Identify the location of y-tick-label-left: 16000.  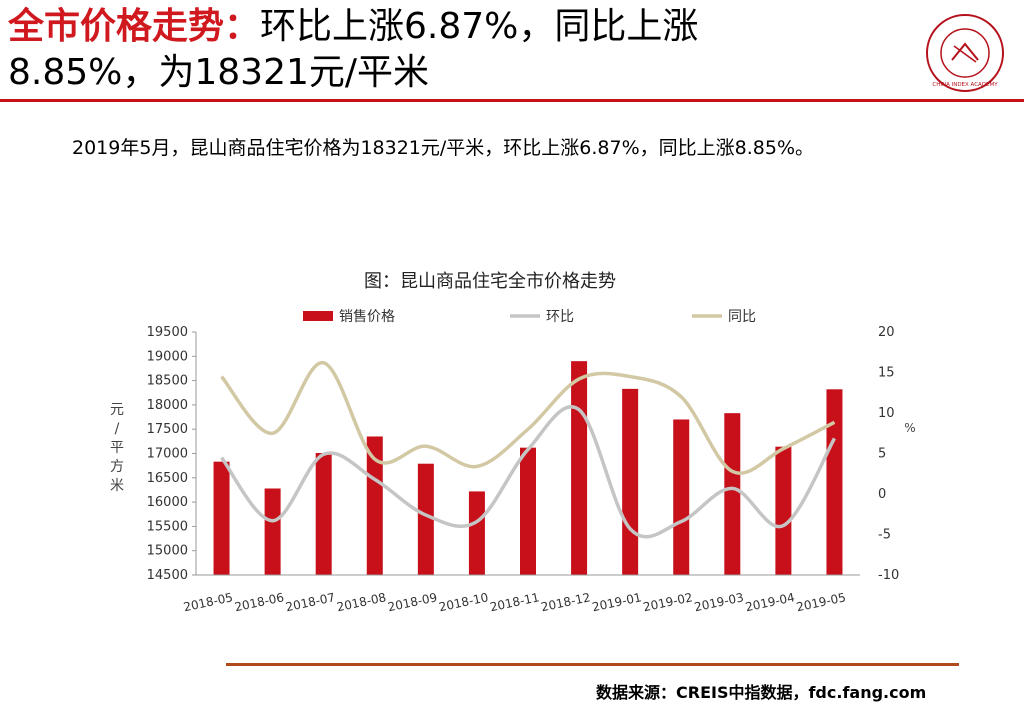
(167, 502).